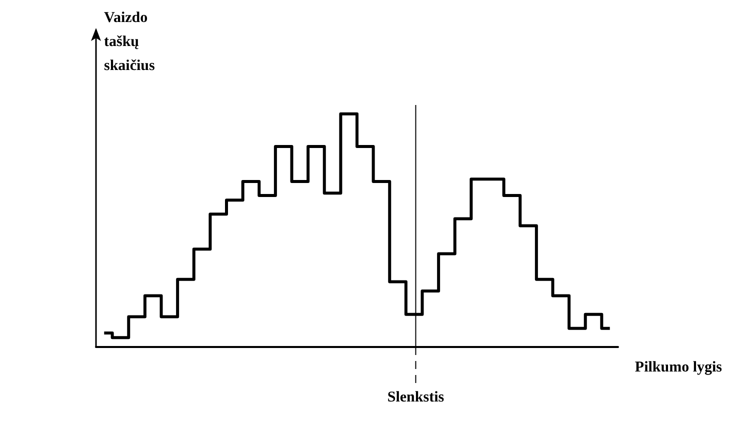 This screenshot has width=730, height=425. What do you see at coordinates (415, 398) in the screenshot?
I see `text: Slenkstis` at bounding box center [415, 398].